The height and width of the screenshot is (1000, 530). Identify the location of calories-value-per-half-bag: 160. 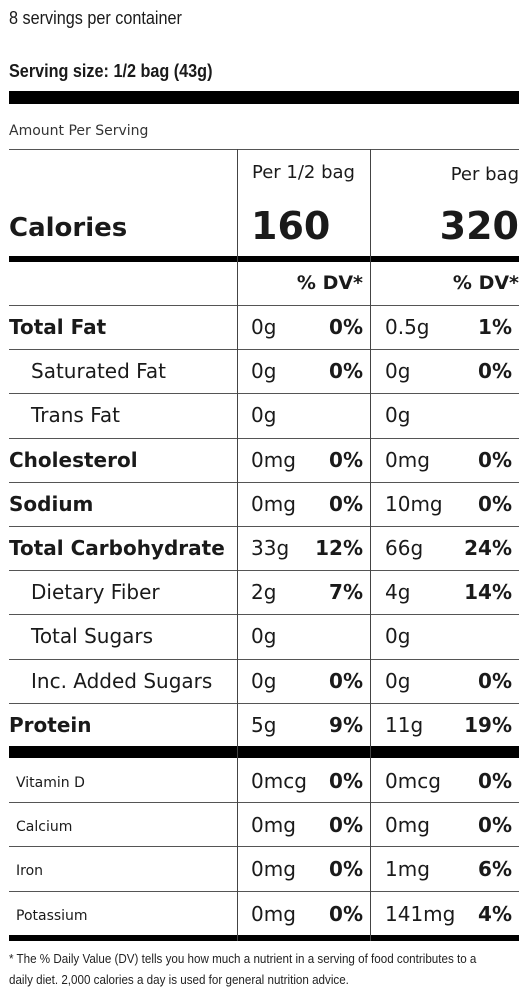
(291, 226).